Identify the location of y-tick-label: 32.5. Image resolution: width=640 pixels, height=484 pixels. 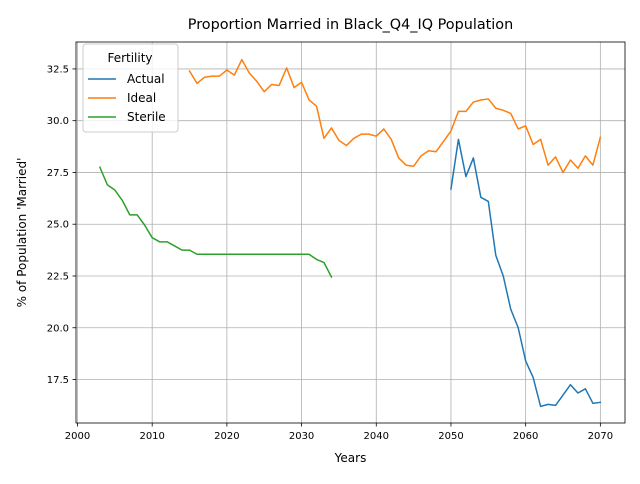
(58, 69).